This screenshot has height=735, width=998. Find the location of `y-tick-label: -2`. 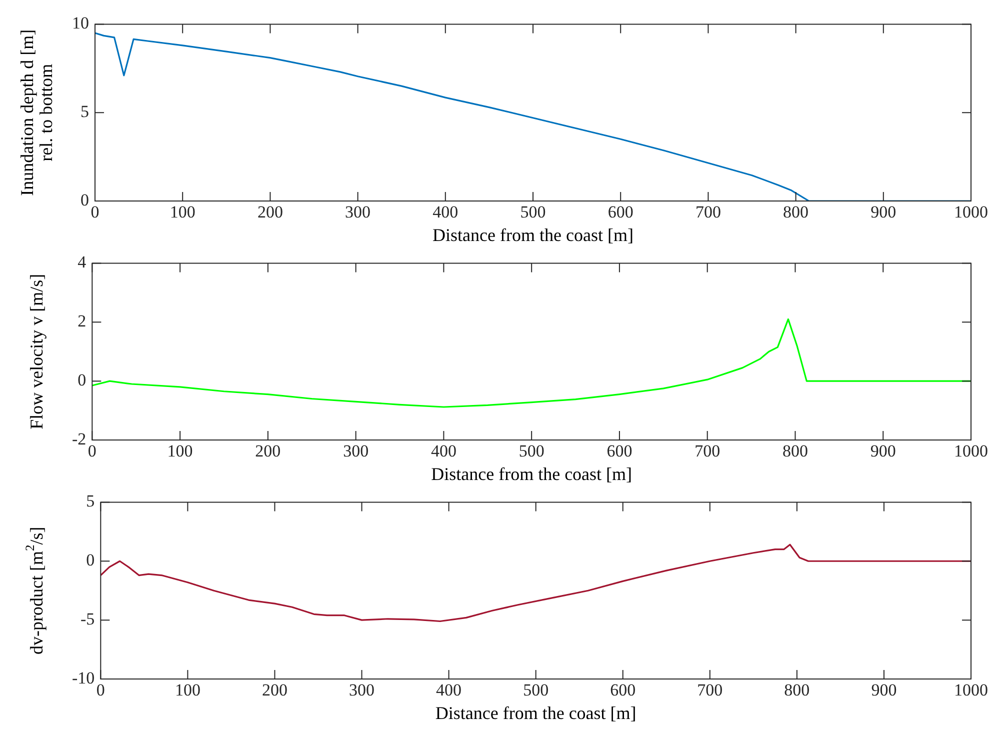

y-tick-label: -2 is located at coordinates (79, 438).